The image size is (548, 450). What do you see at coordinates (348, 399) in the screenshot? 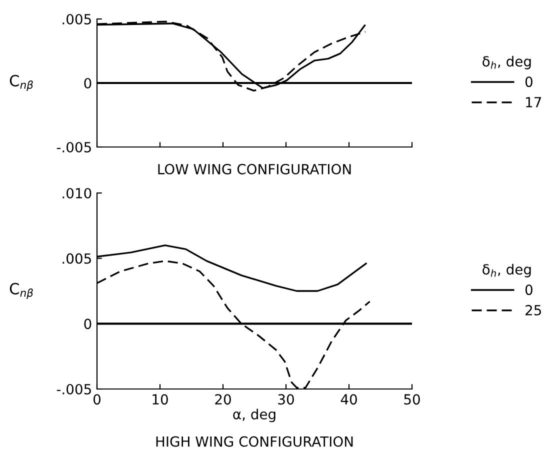
I see `x-tick-label: 40` at bounding box center [348, 399].